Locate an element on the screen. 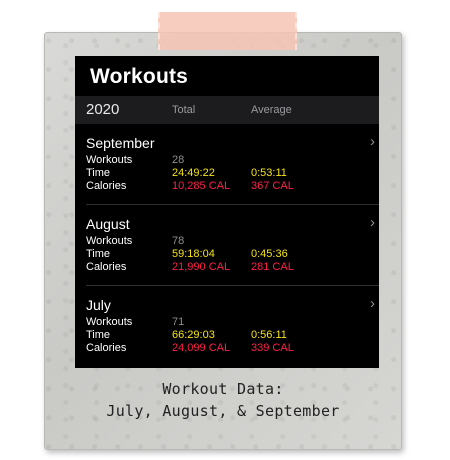 The width and height of the screenshot is (450, 460). year-label: 2020 is located at coordinates (103, 109).